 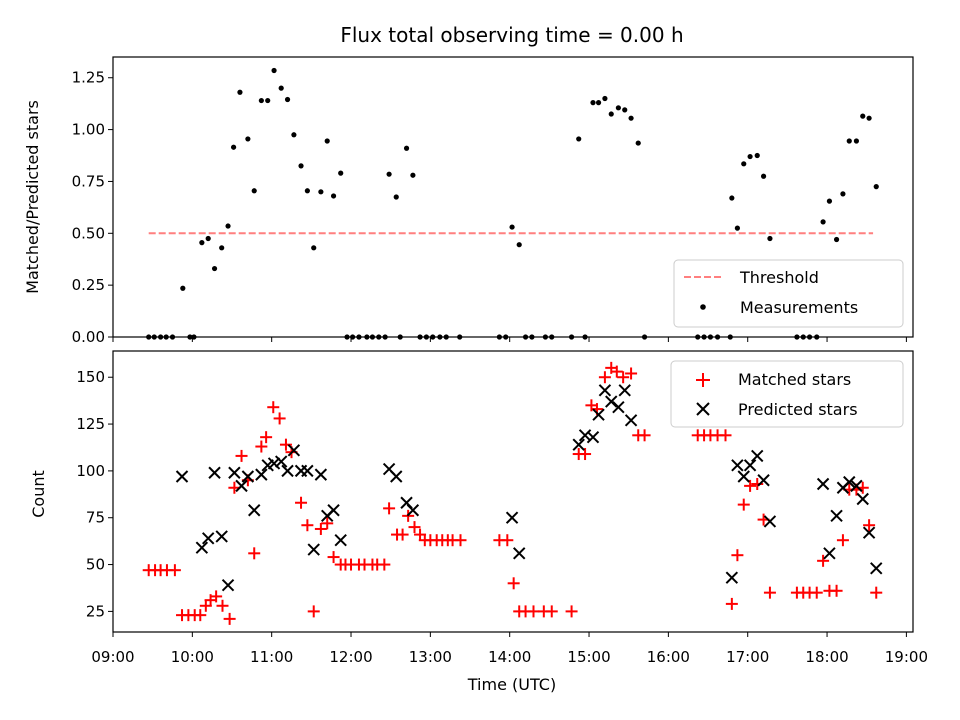 What do you see at coordinates (703, 409) in the screenshot?
I see `predicted-legend-marker` at bounding box center [703, 409].